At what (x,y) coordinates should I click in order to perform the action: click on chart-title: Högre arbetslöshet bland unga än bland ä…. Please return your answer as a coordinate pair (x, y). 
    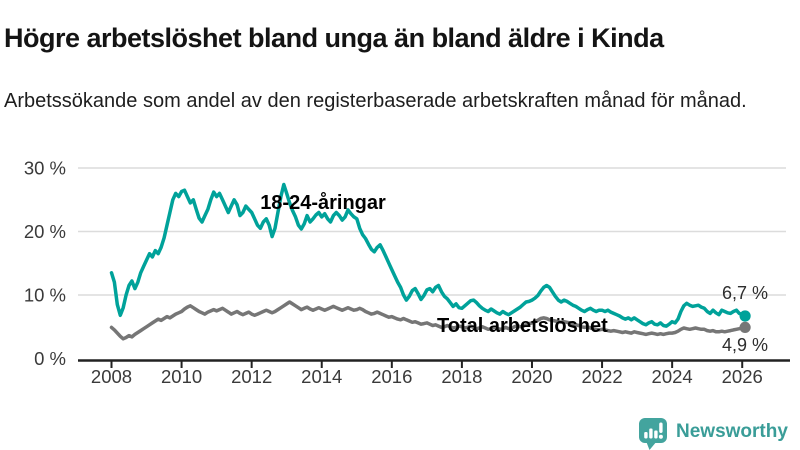
    Looking at the image, I should click on (334, 38).